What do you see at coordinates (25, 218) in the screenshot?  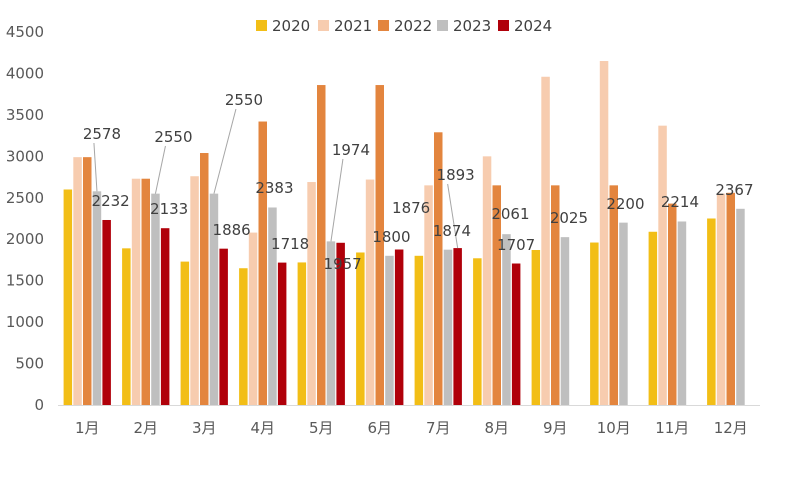 I see `y-axis: 0 500 1000 1500 2000 2500 3000 3500 4000 4500` at bounding box center [25, 218].